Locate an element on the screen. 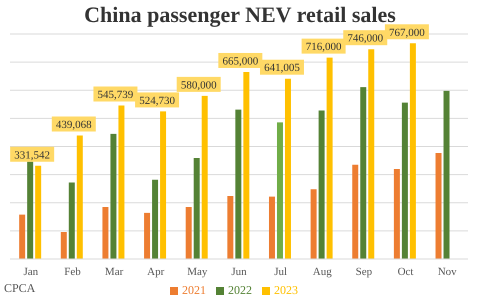 The width and height of the screenshot is (480, 300). data-label: 331,542 is located at coordinates (32, 155).